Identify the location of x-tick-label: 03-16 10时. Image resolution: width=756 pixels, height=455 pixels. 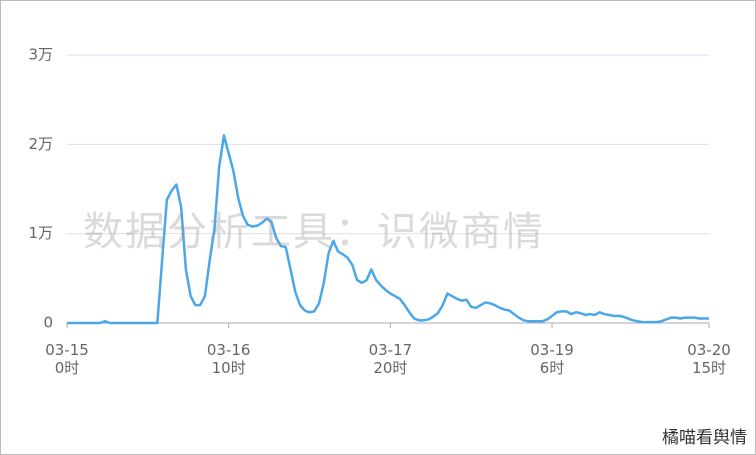
(228, 359).